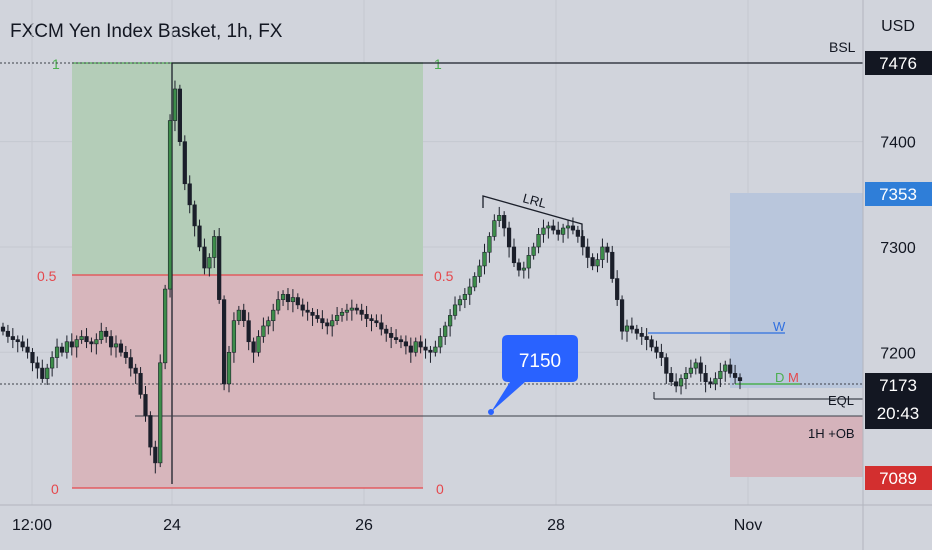 The height and width of the screenshot is (550, 932). What do you see at coordinates (55, 489) in the screenshot?
I see `fib-label-0-left: 0` at bounding box center [55, 489].